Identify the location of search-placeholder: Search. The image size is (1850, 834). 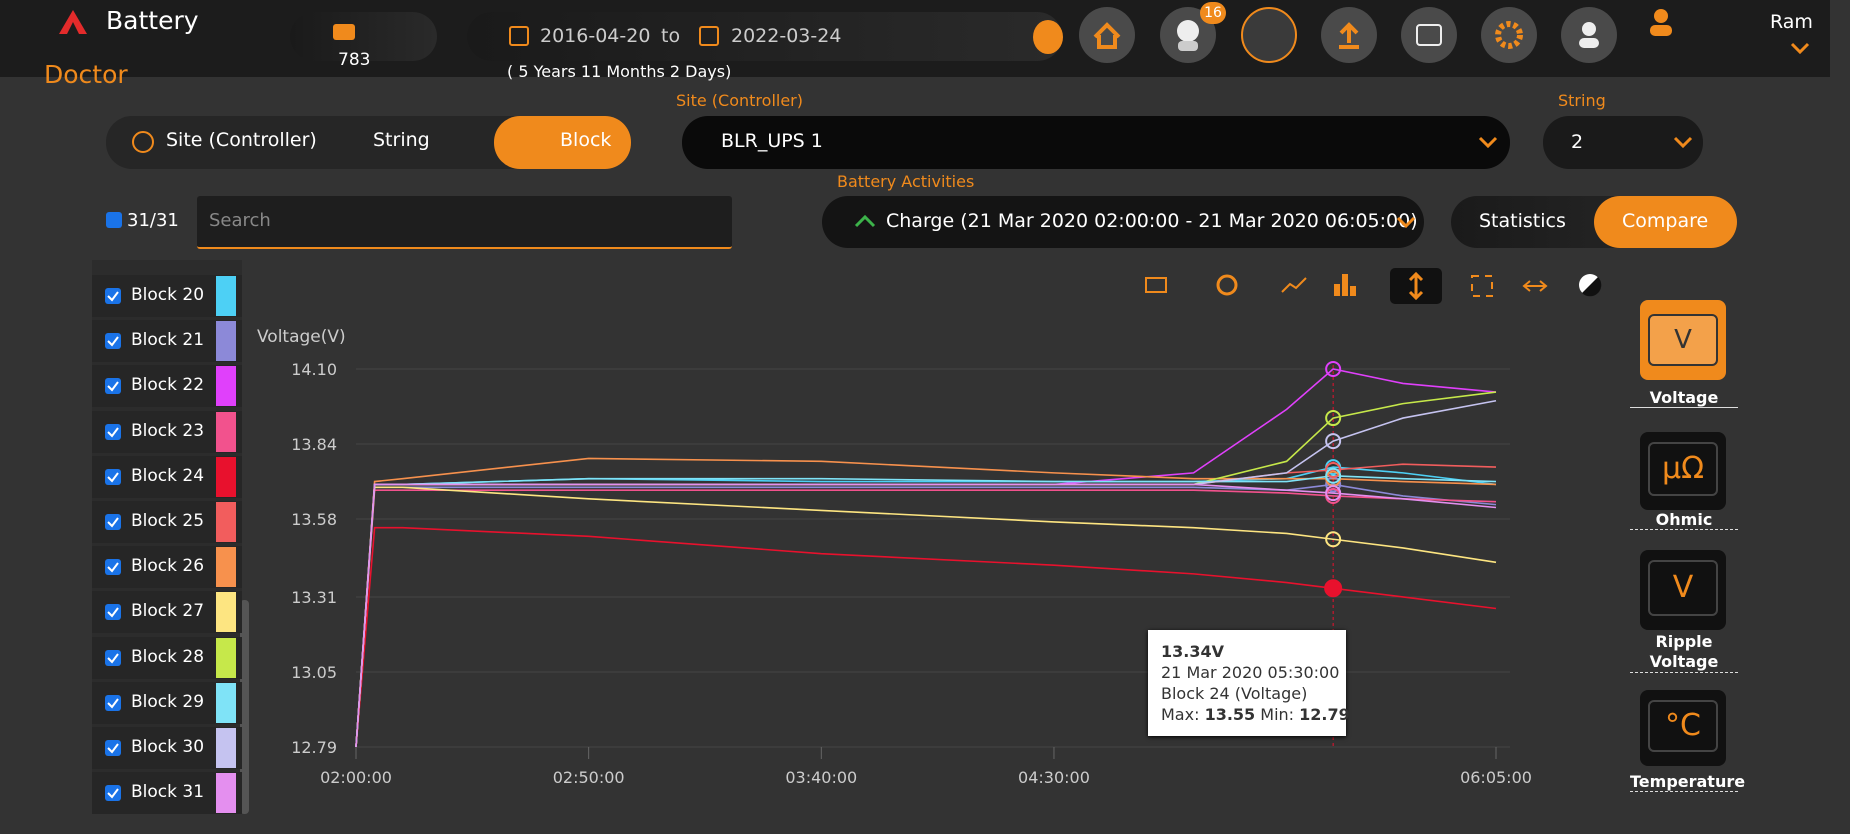
(240, 220).